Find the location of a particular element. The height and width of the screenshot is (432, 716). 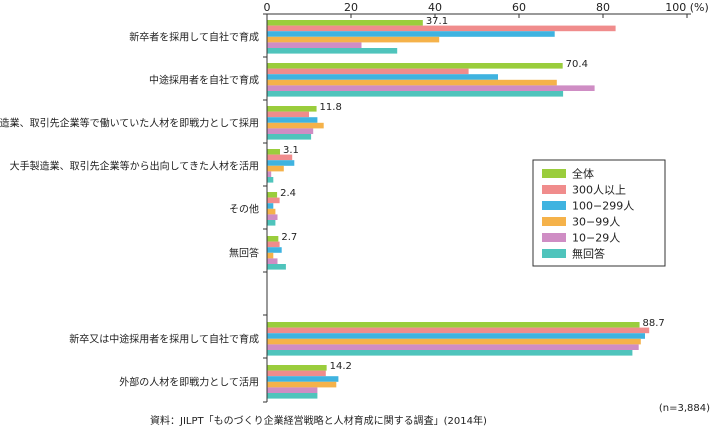

legend-label: 10−29人 is located at coordinates (596, 238).